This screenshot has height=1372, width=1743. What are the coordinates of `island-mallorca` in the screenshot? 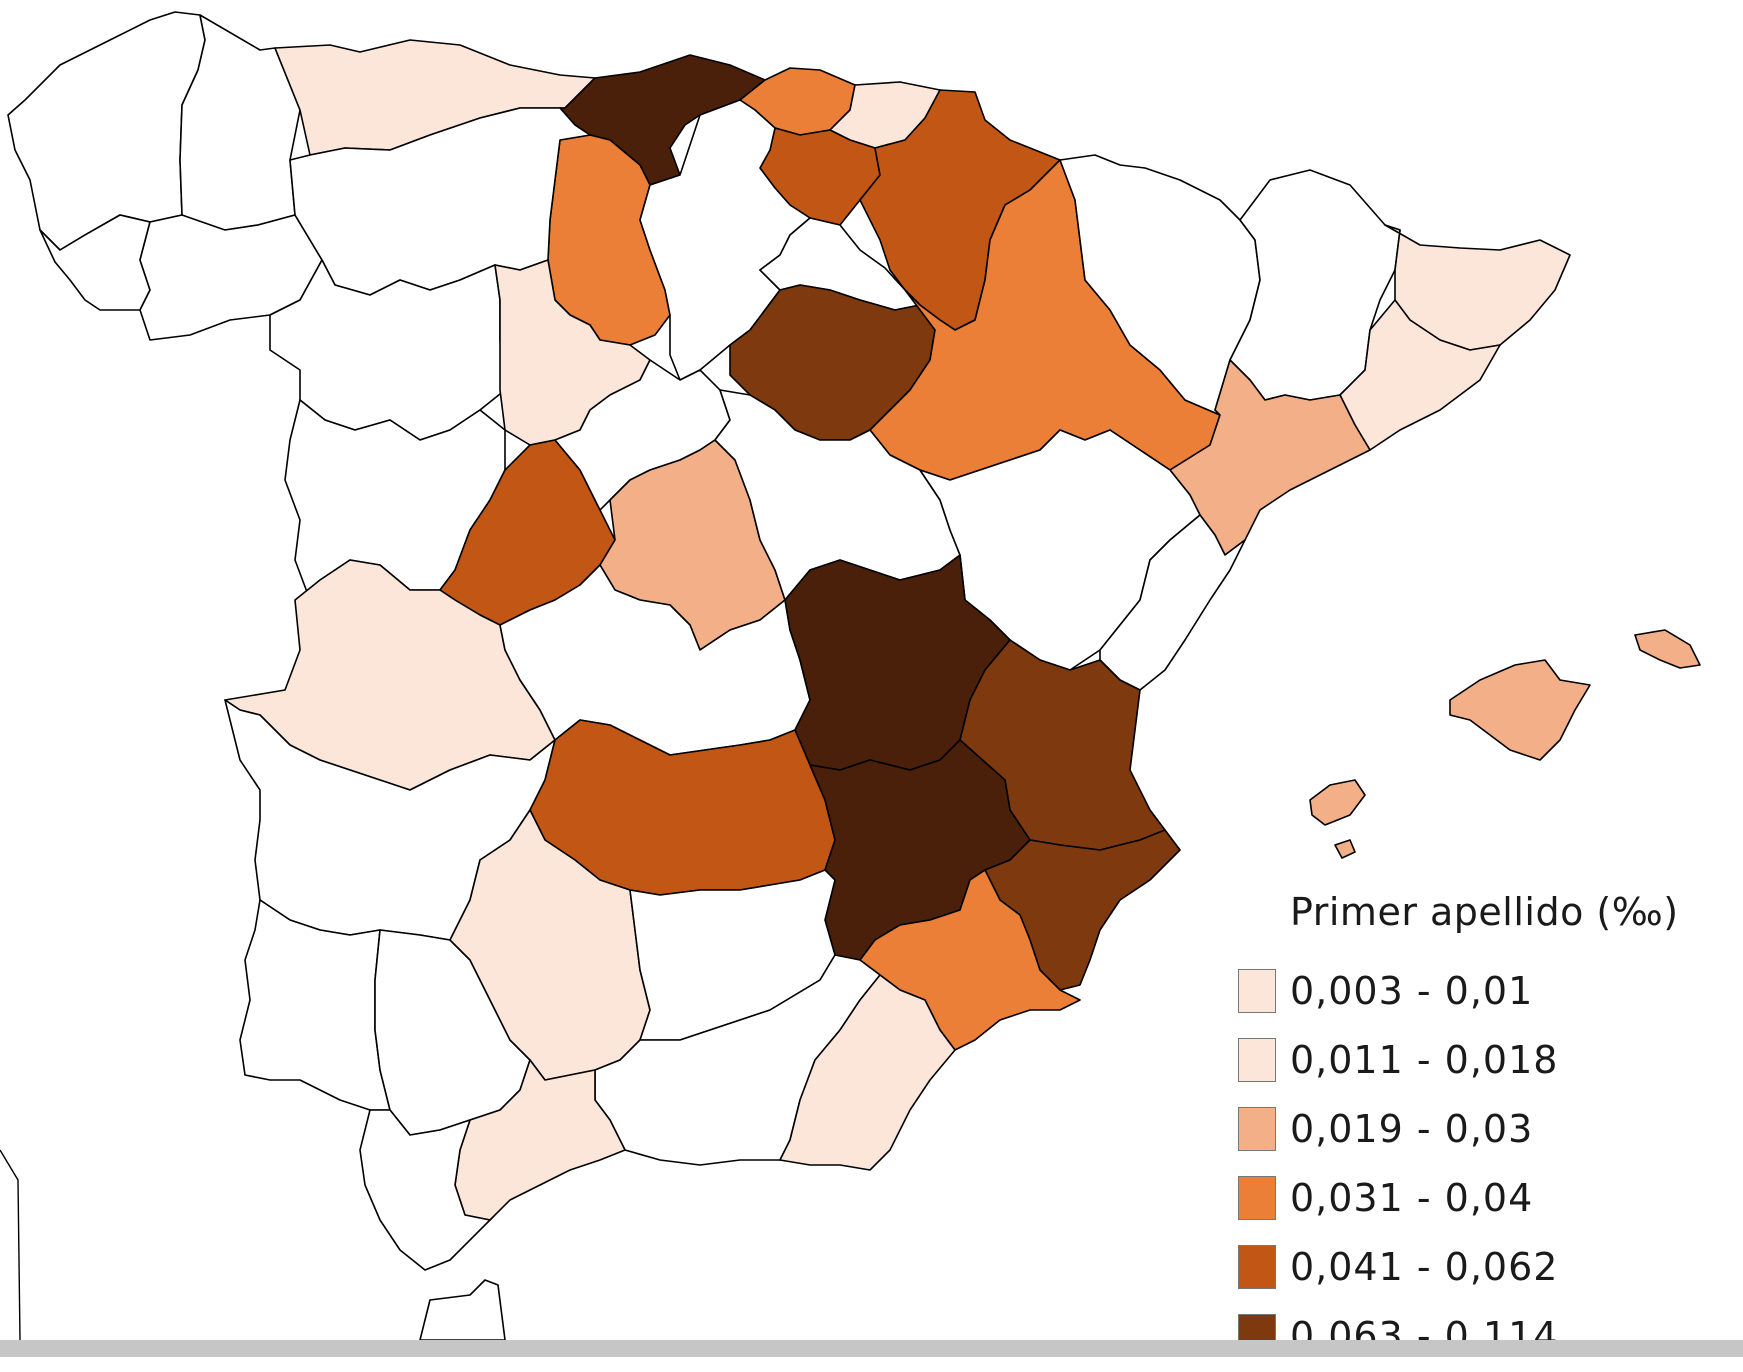 It's located at (1520, 710).